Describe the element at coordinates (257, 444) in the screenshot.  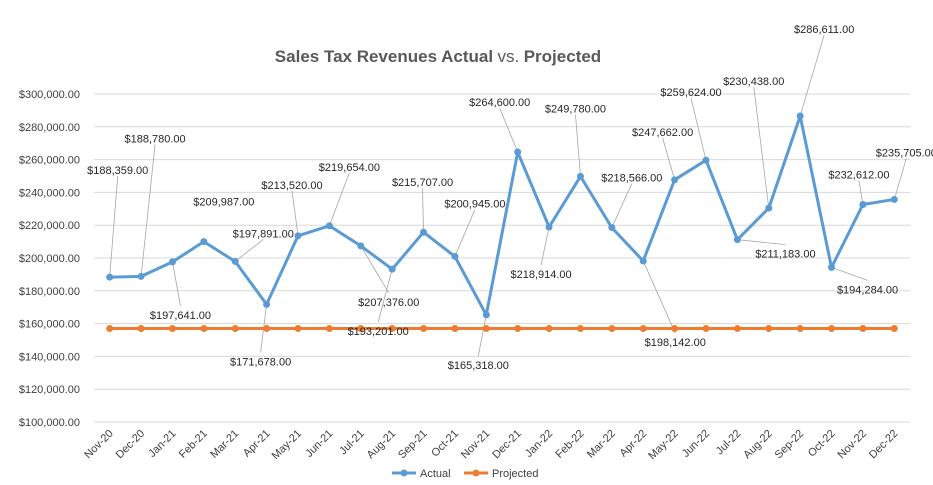
I see `x-tick-label: Apr-21` at that location.